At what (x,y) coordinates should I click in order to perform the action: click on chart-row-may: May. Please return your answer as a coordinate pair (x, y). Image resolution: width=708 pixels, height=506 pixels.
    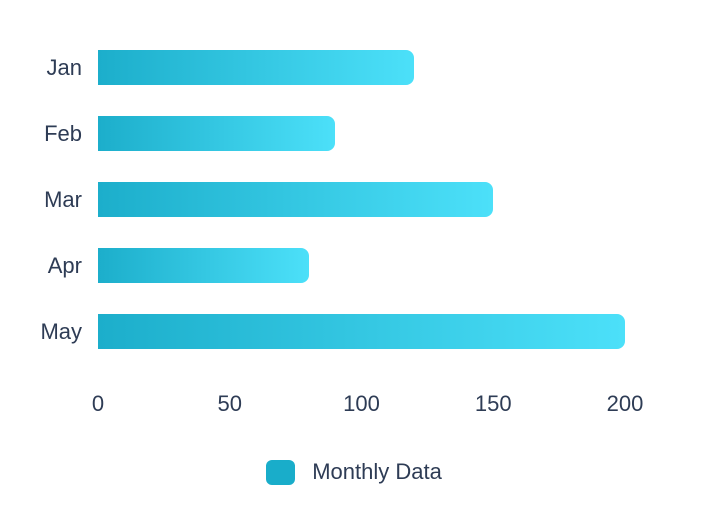
    Looking at the image, I should click on (312, 331).